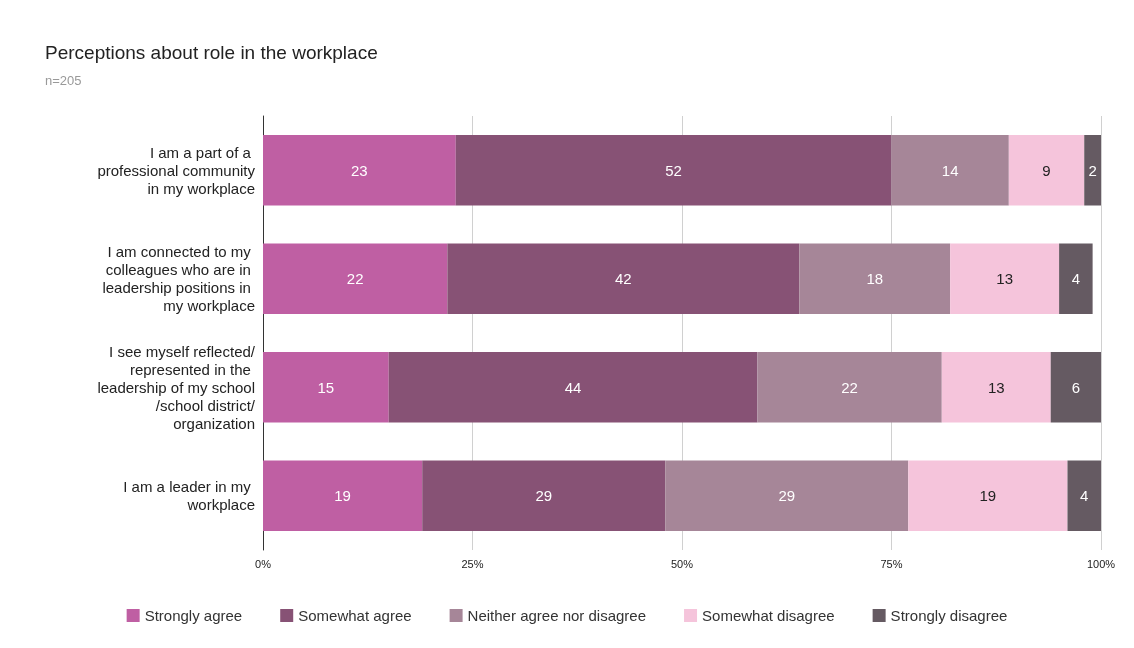 This screenshot has height=648, width=1134. What do you see at coordinates (949, 615) in the screenshot?
I see `legend-label: Strongly disagree` at bounding box center [949, 615].